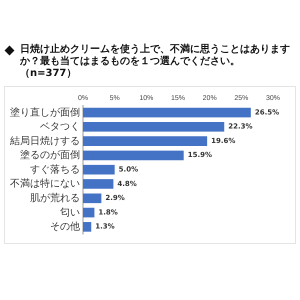 The width and height of the screenshot is (300, 300). I want to click on y-tick-label: 不満は特にない, so click(45, 184).